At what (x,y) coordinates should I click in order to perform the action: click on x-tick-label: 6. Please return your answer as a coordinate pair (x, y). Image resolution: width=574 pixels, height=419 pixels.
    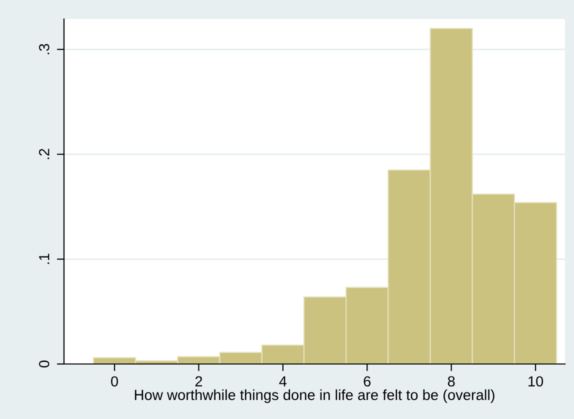
    Looking at the image, I should click on (367, 381).